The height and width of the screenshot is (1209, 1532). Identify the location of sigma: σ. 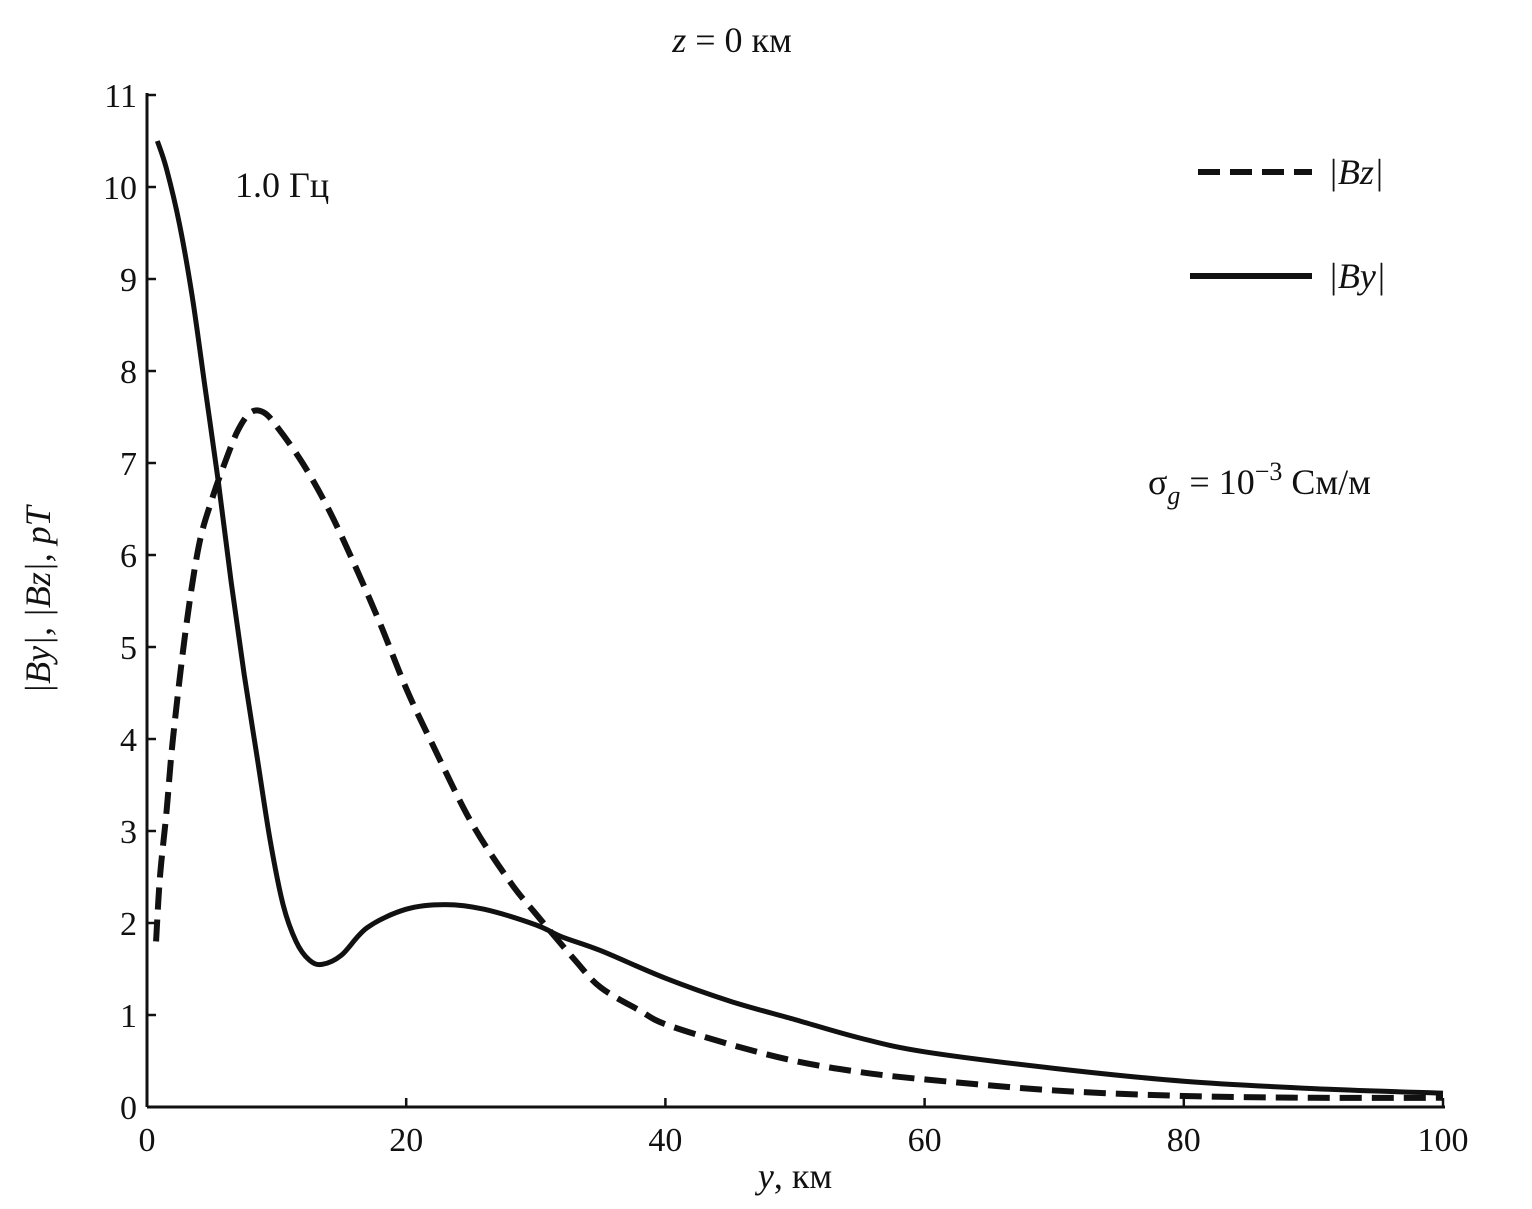
(1157, 482).